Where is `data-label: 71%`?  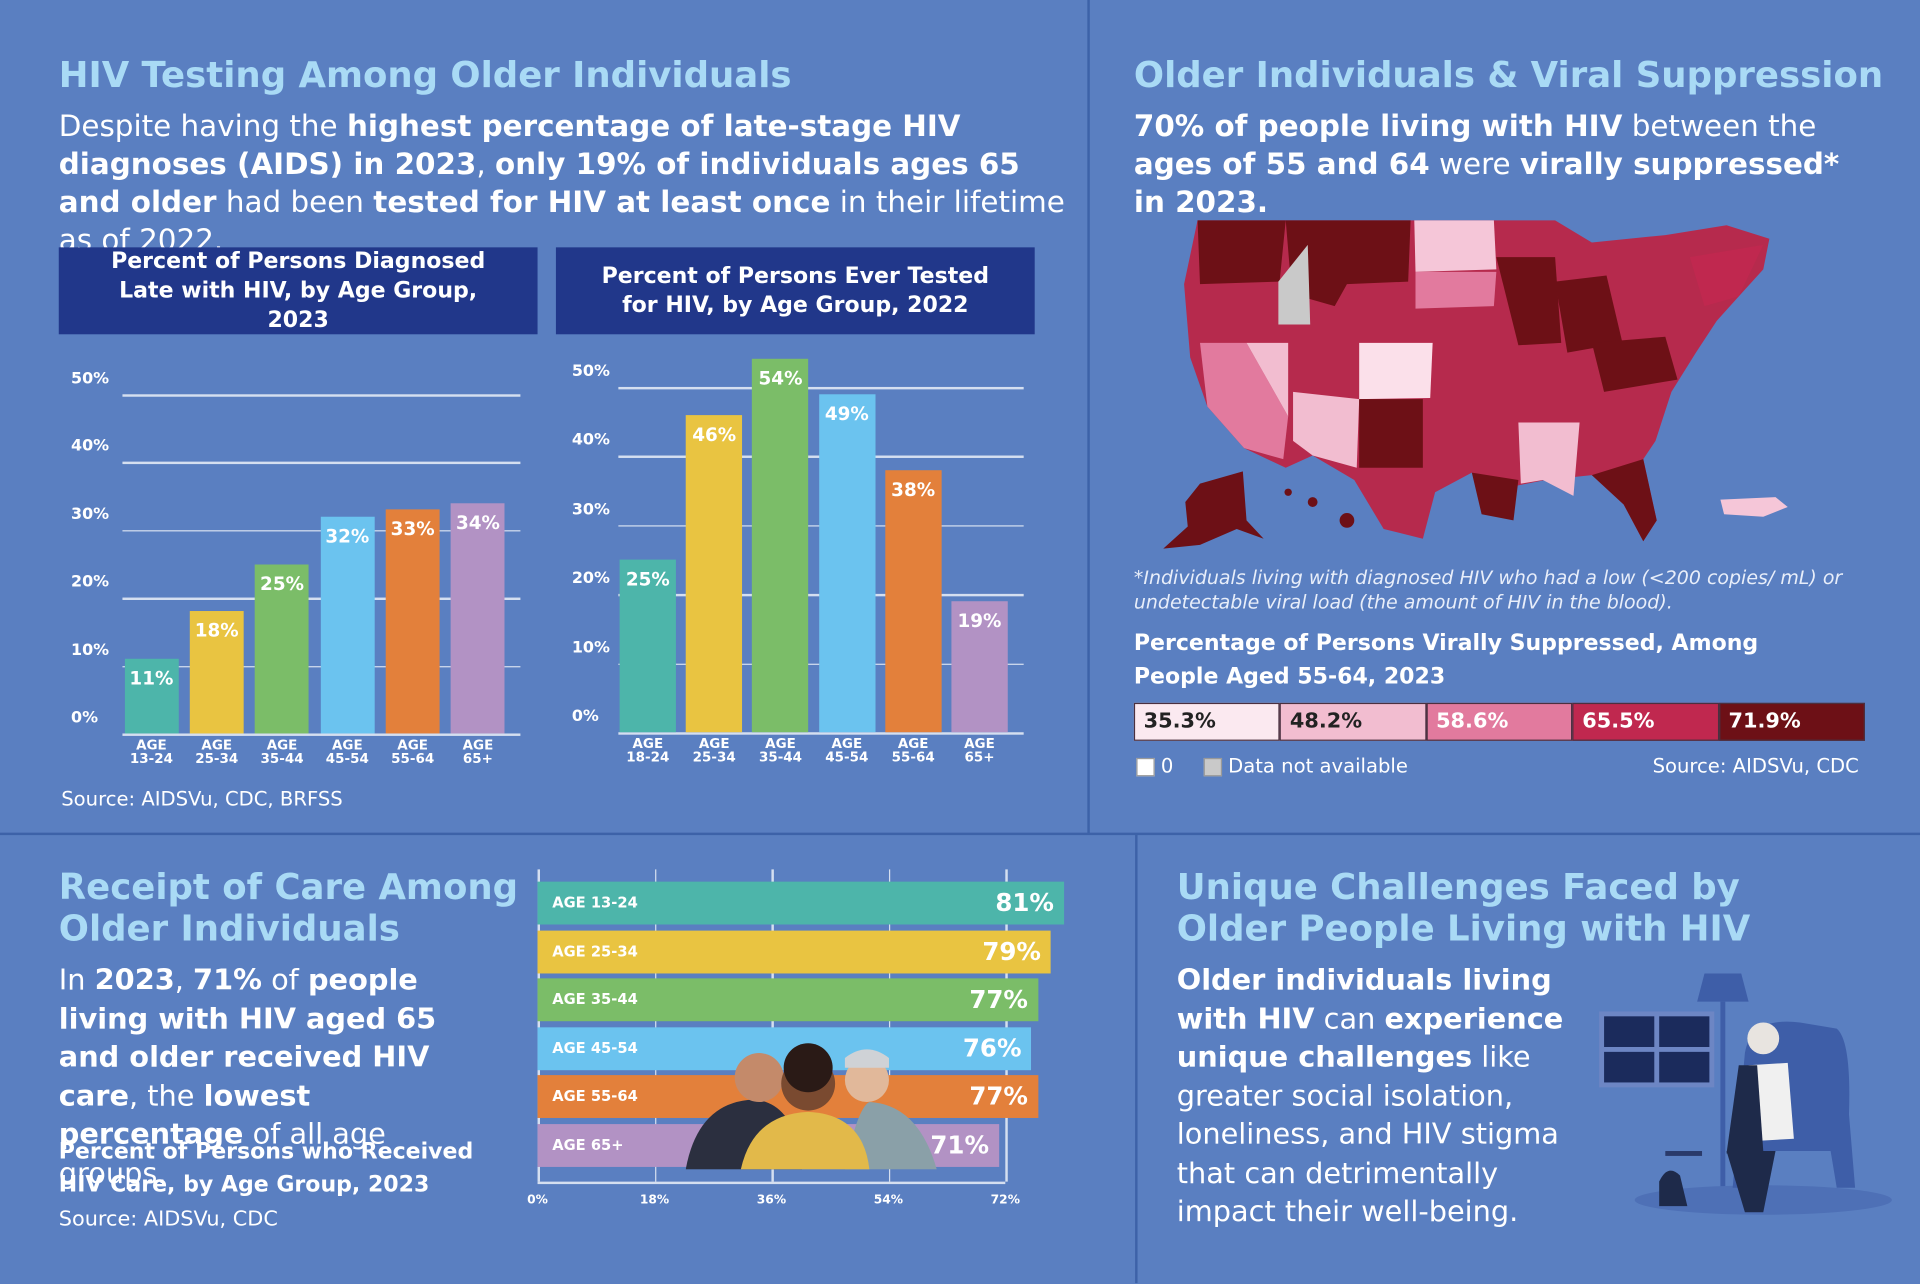 data-label: 71% is located at coordinates (960, 1145).